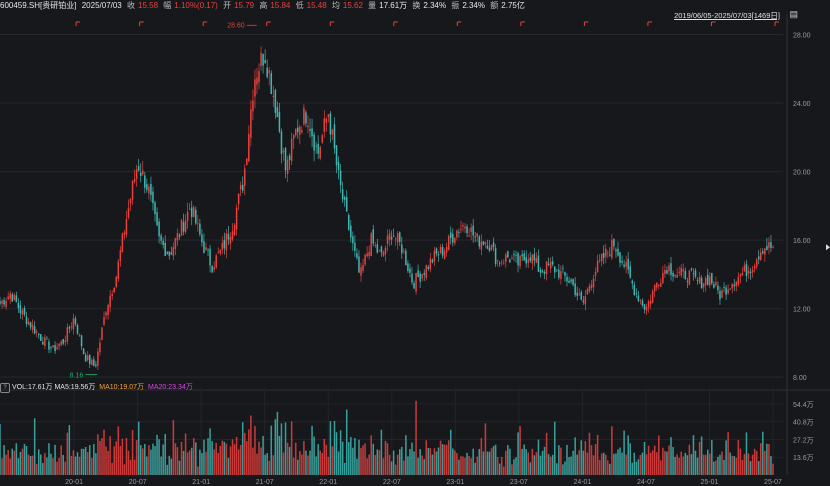 The width and height of the screenshot is (830, 486). Describe the element at coordinates (727, 15) in the screenshot. I see `date-range-selector: 2019/06/05-2025/07/03[1469日]` at that location.